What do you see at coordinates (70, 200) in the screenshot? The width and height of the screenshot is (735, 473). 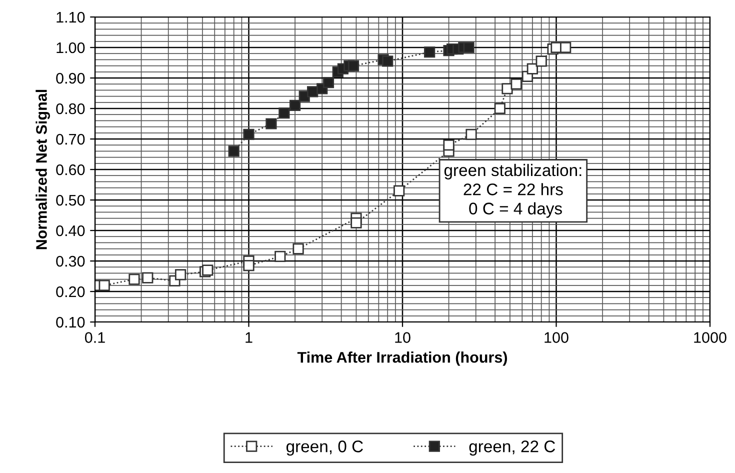 I see `y-tick-label: 0.50` at bounding box center [70, 200].